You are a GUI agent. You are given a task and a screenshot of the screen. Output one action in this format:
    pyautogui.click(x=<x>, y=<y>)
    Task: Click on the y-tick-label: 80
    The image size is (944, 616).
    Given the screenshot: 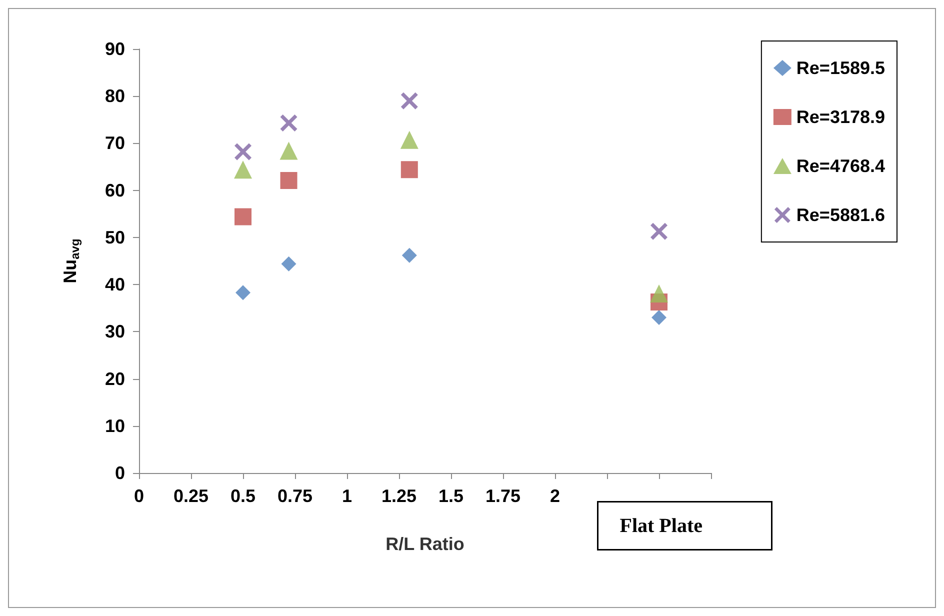 What is the action you would take?
    pyautogui.click(x=114, y=96)
    